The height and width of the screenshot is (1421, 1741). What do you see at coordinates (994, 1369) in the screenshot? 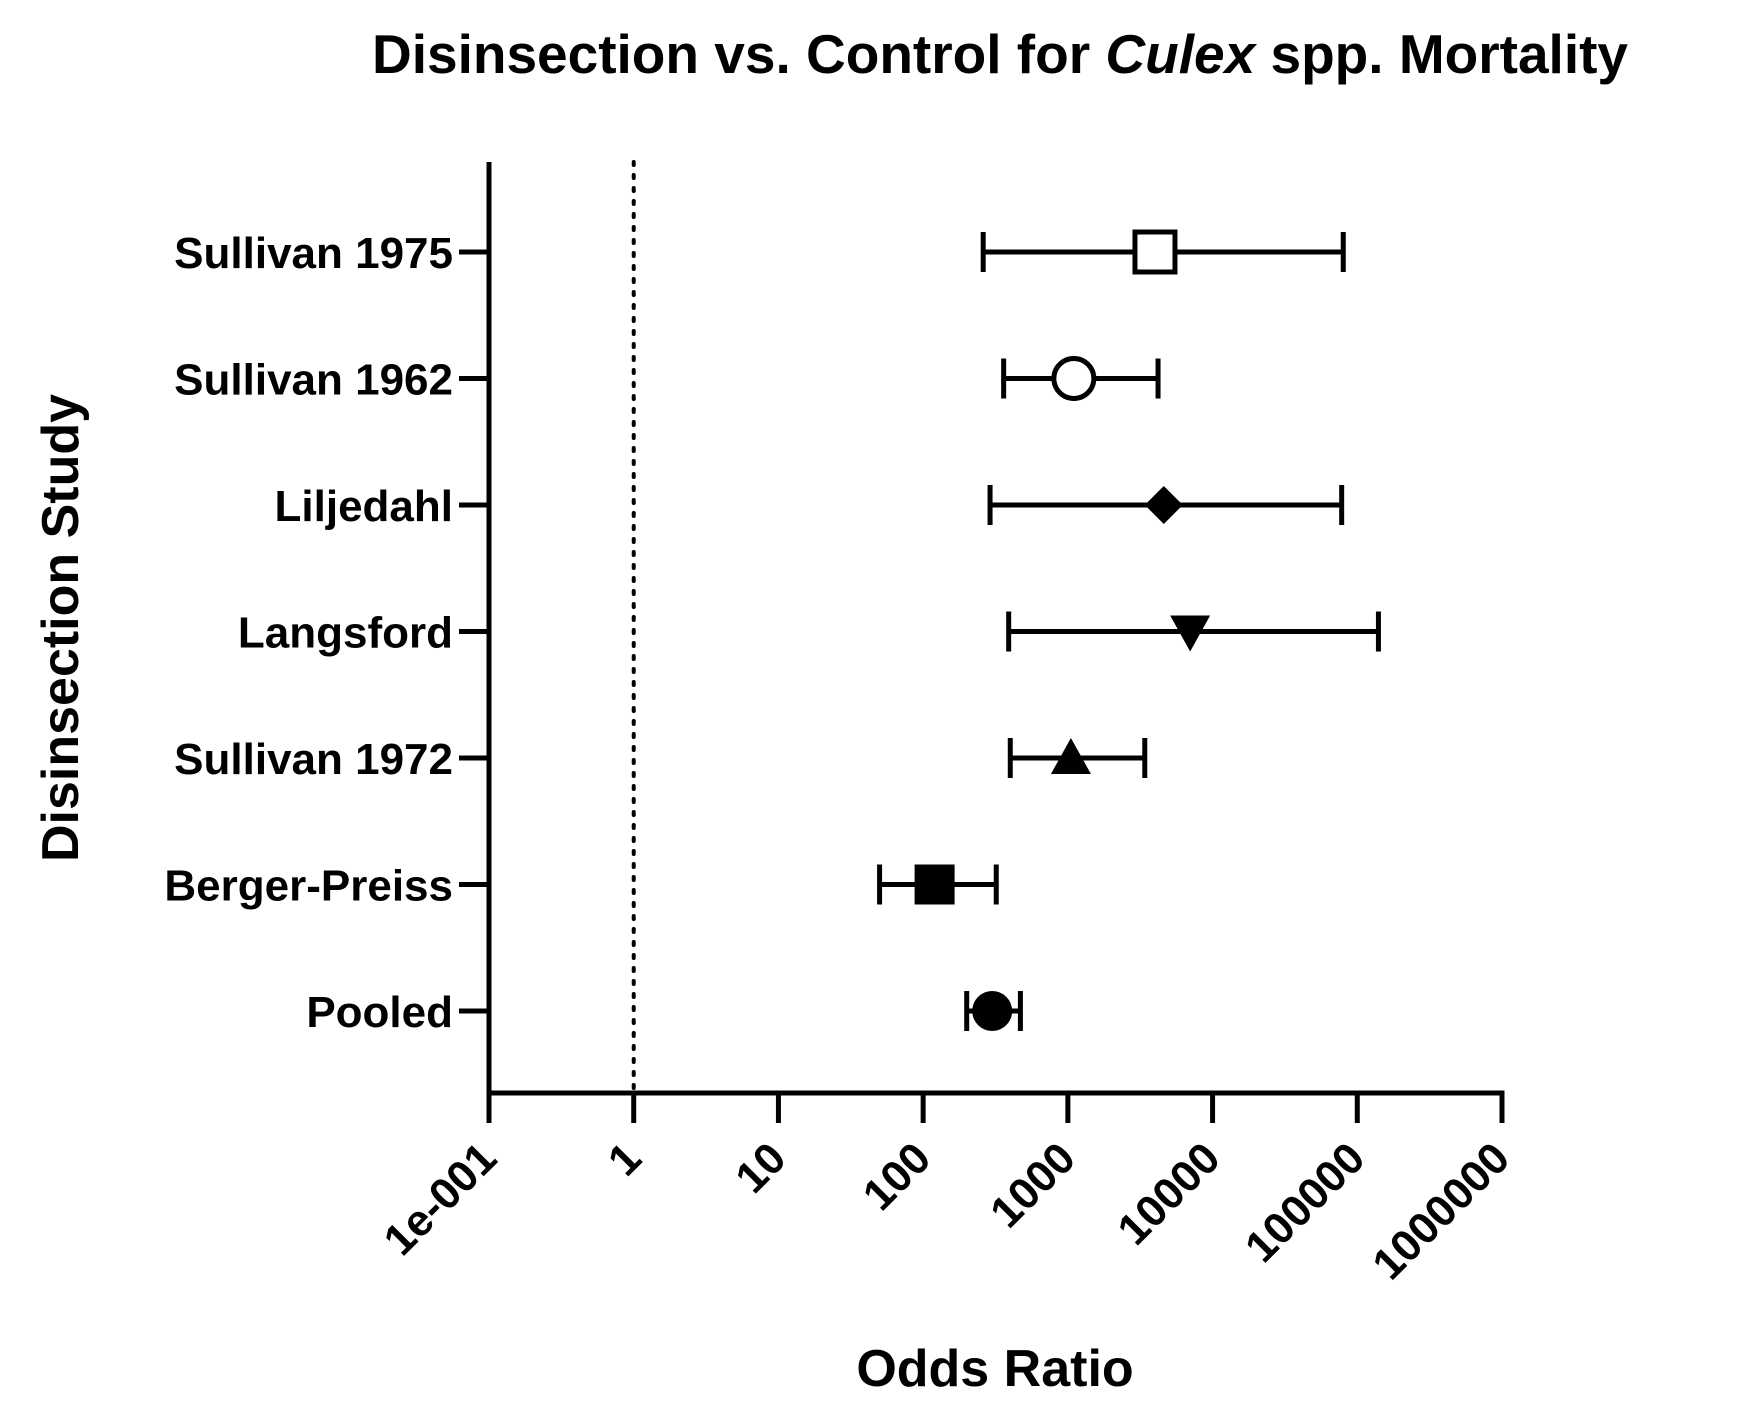
I see `x-axis-title: Odds Ratio` at bounding box center [994, 1369].